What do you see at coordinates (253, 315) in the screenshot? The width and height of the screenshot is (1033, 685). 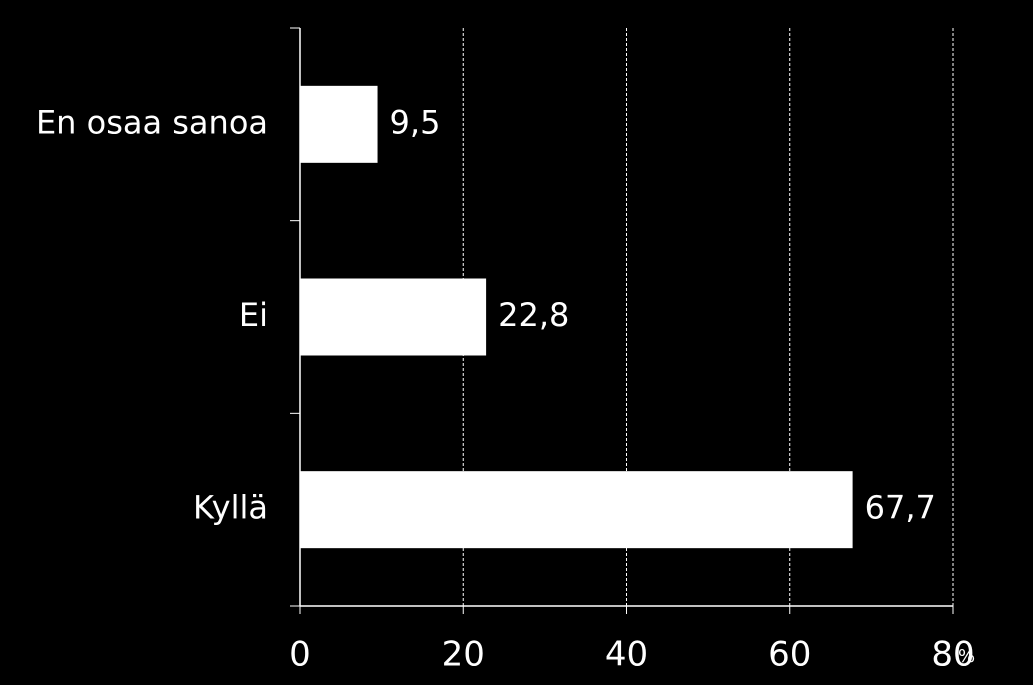 I see `category-label: Ei` at bounding box center [253, 315].